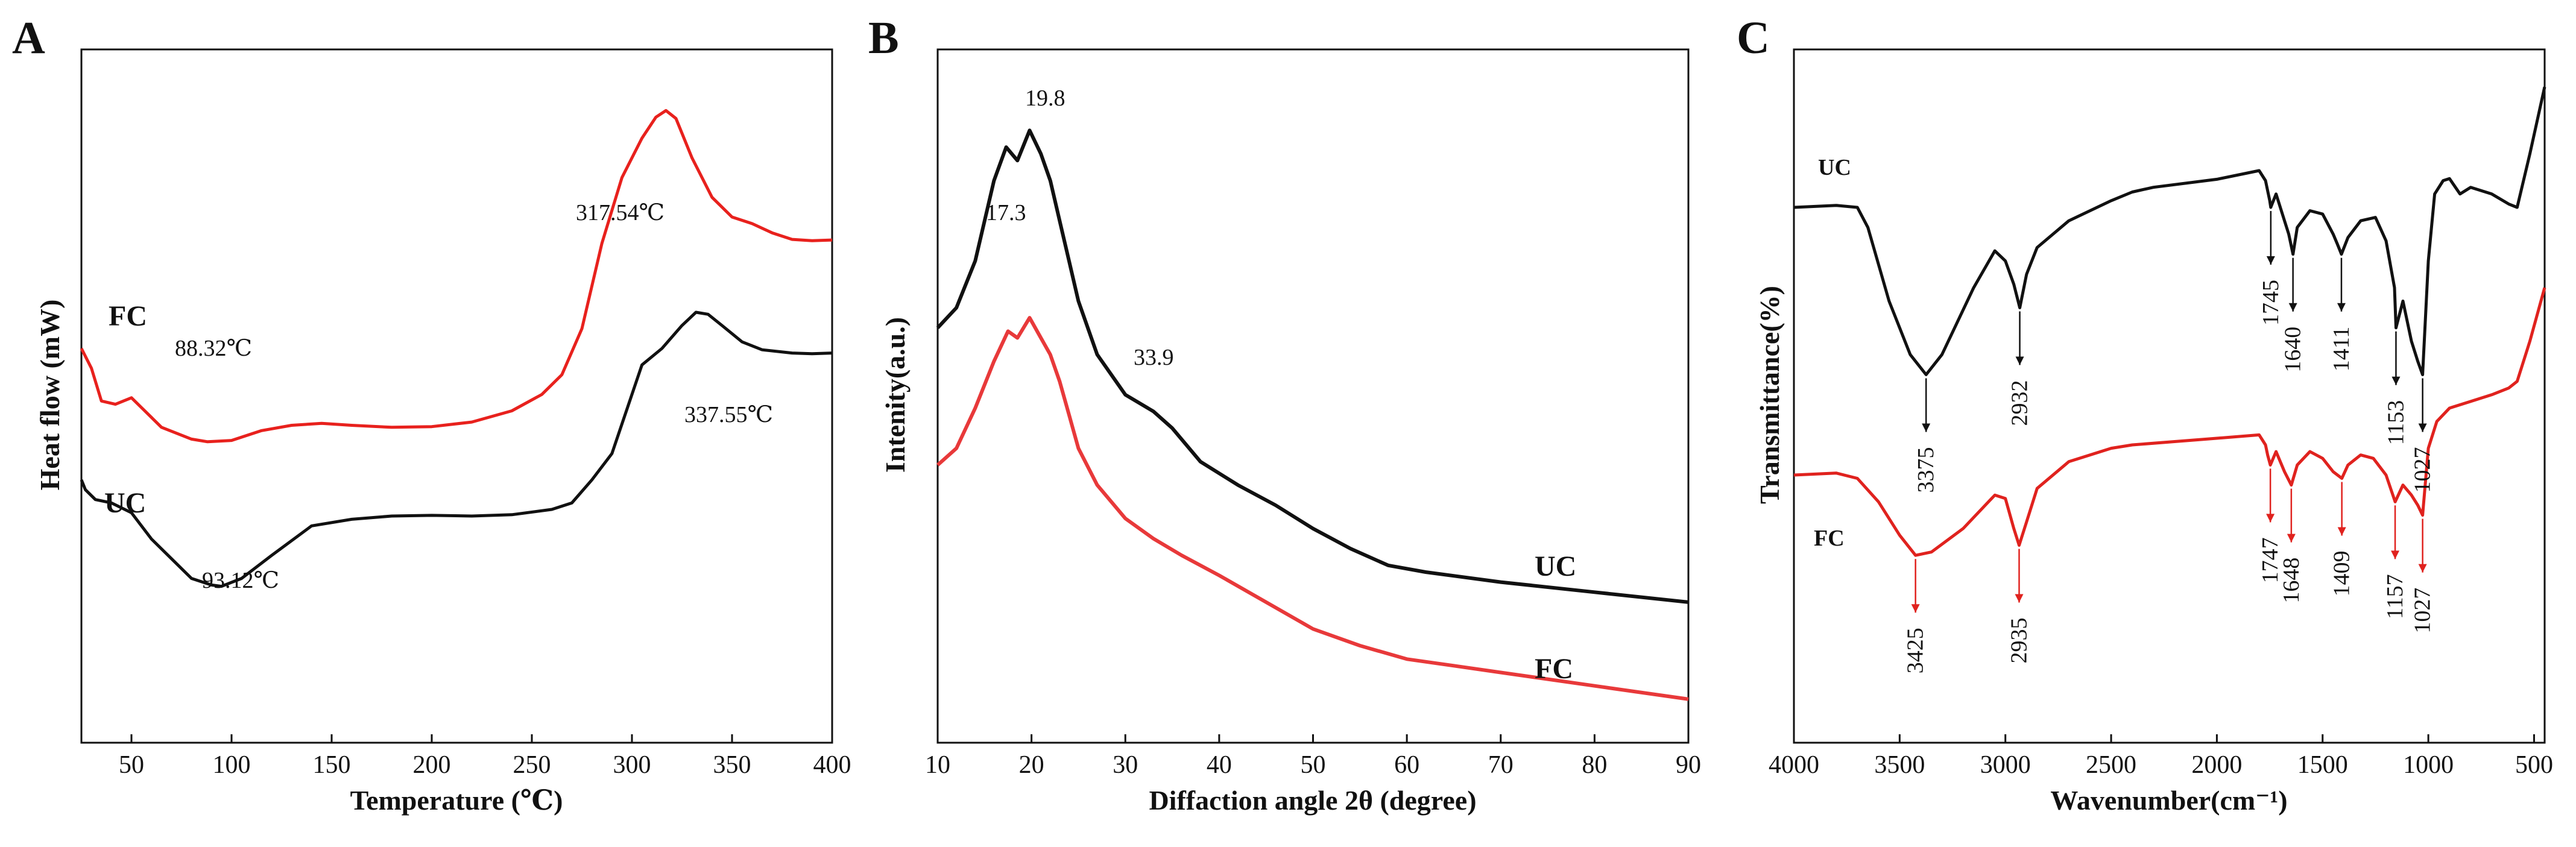 The width and height of the screenshot is (2576, 847). What do you see at coordinates (1594, 765) in the screenshot?
I see `x-tick-label: 80` at bounding box center [1594, 765].